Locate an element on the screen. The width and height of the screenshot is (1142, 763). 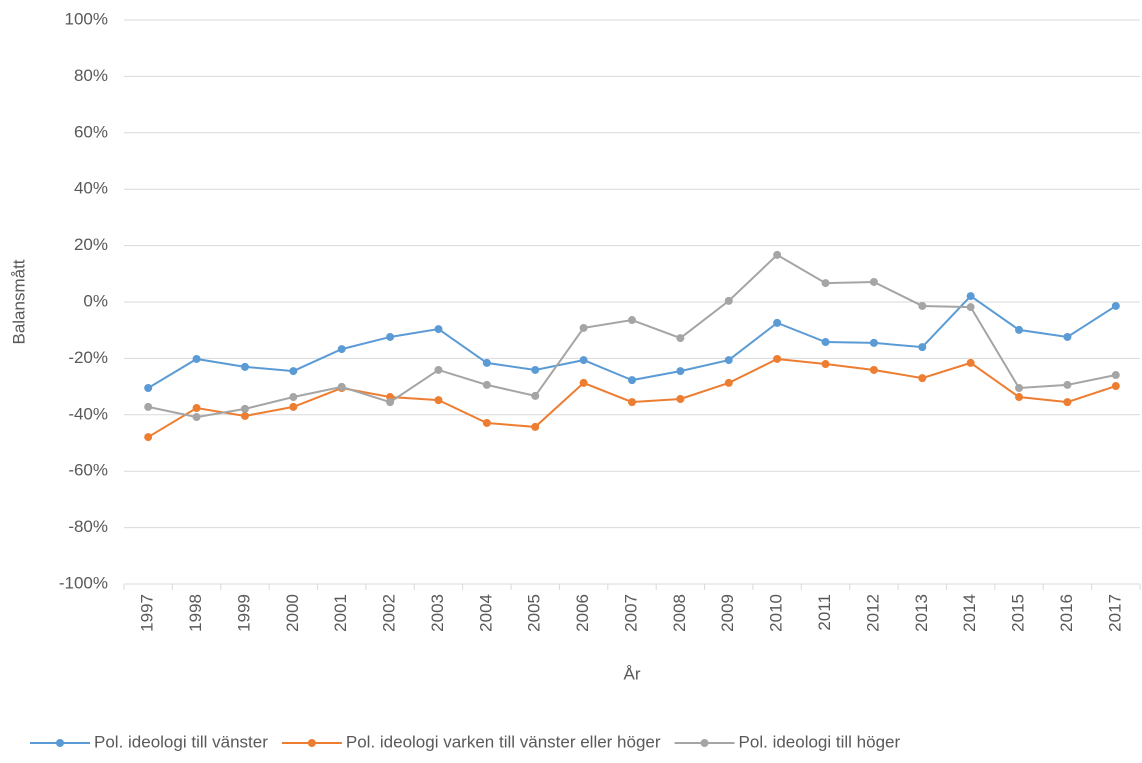
x-tick-label: 1999 is located at coordinates (243, 613).